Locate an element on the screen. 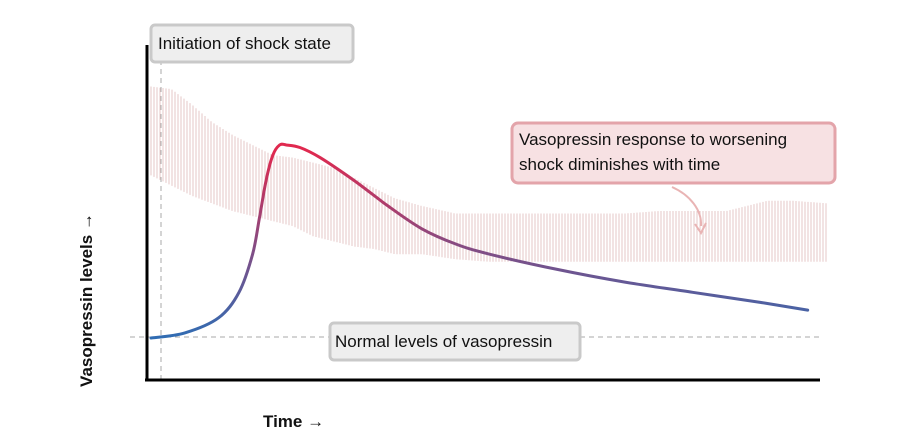 This screenshot has width=921, height=438. shock-initiation-label: Initiation of shock state is located at coordinates (244, 43).